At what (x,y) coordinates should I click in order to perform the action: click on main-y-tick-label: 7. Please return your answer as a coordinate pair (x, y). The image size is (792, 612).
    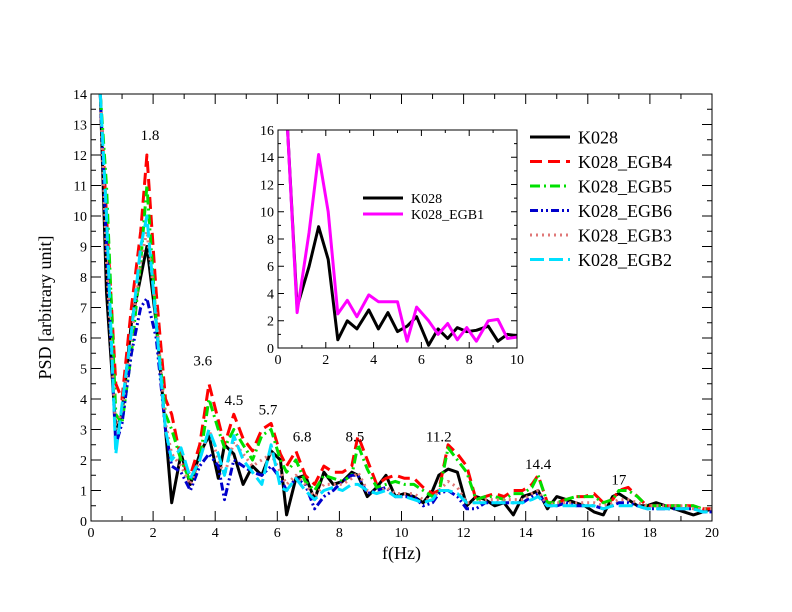
    Looking at the image, I should click on (83, 308).